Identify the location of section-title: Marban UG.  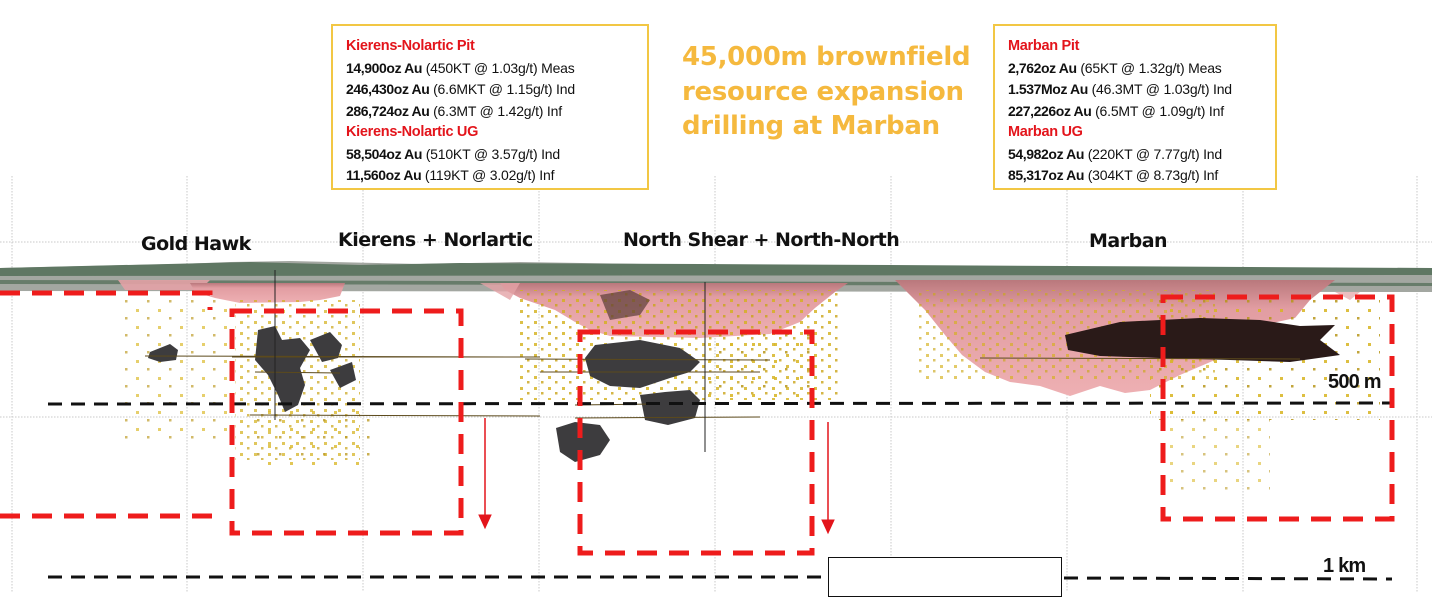
(1045, 132).